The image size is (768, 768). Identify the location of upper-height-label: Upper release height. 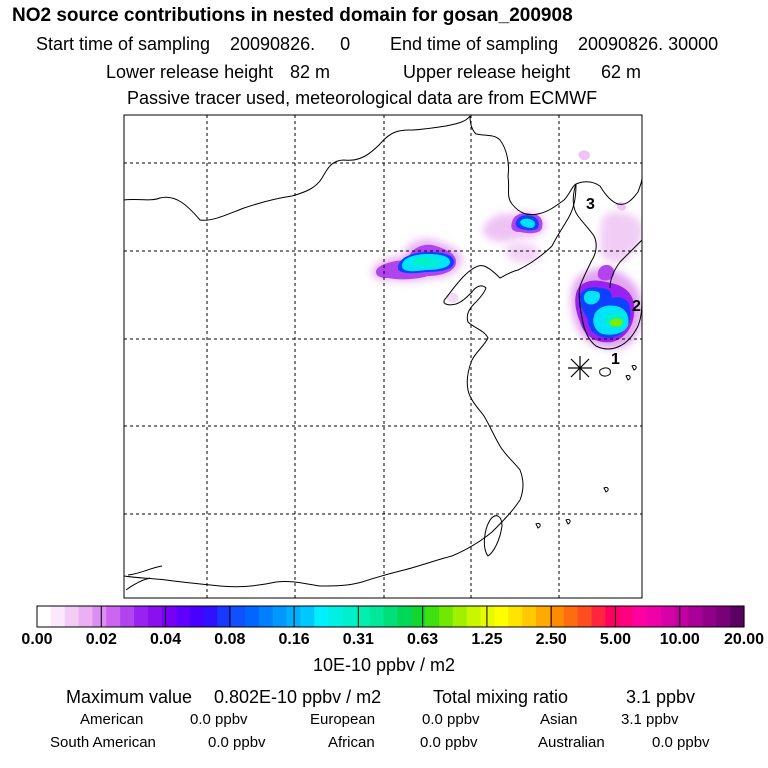
(487, 72).